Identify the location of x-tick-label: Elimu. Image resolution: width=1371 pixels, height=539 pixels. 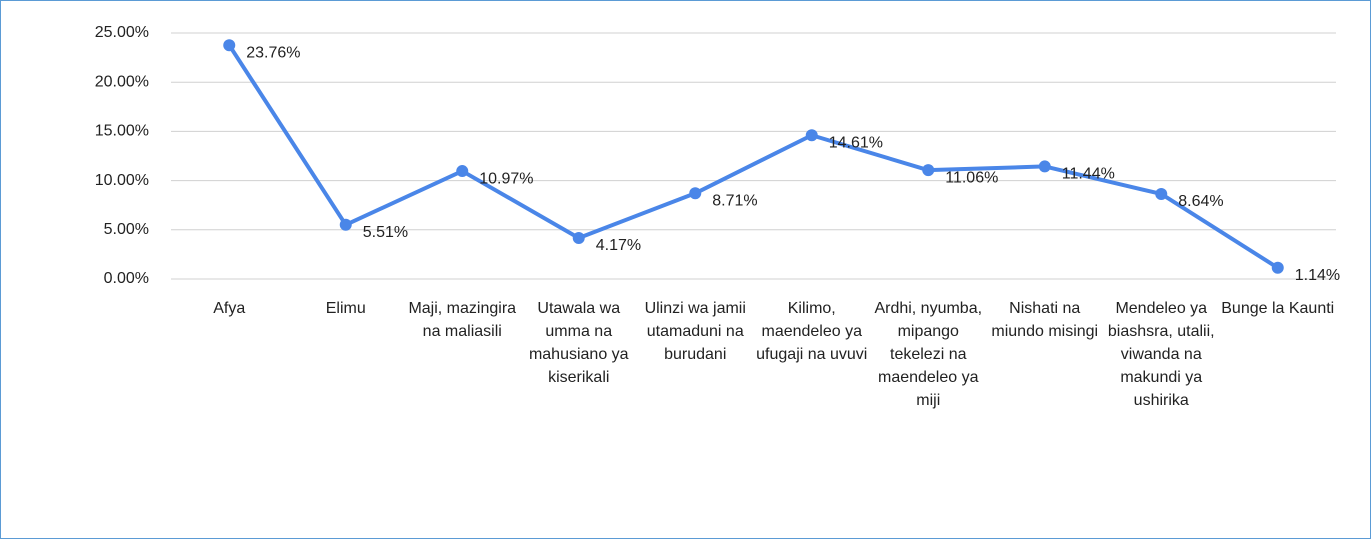
(345, 308).